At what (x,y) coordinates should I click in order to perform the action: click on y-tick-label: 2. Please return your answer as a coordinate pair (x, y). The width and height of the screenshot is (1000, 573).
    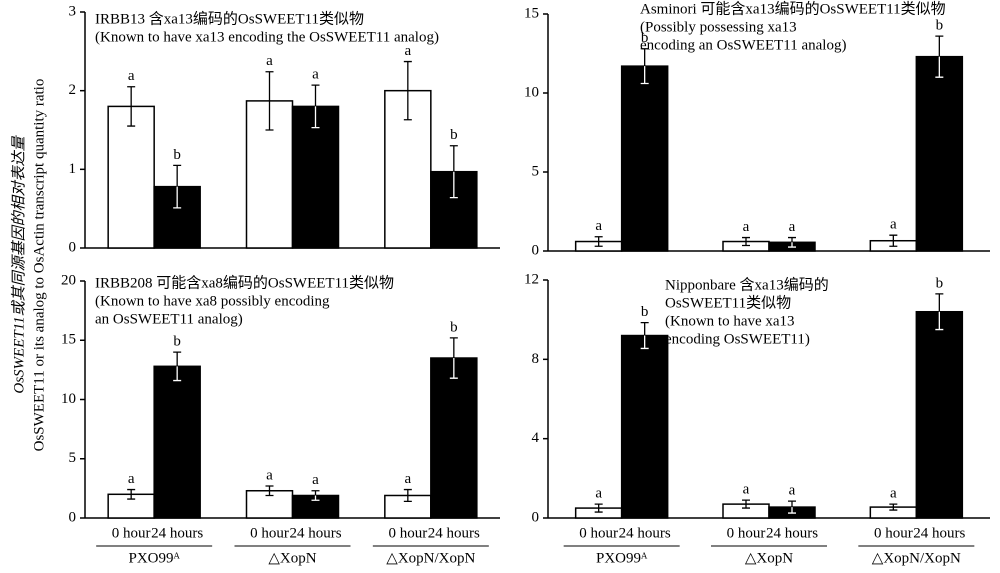
    Looking at the image, I should click on (73, 90).